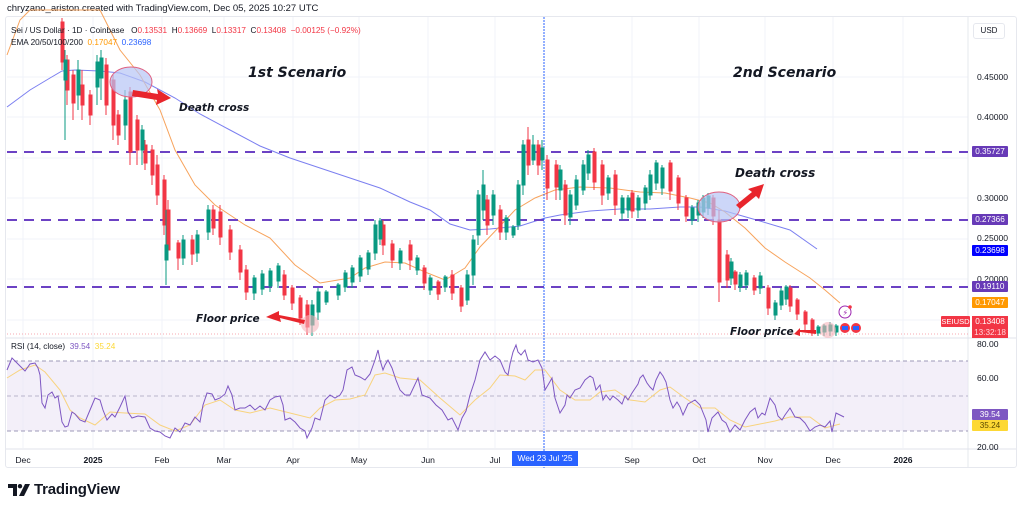  I want to click on time-label: Apr, so click(293, 460).